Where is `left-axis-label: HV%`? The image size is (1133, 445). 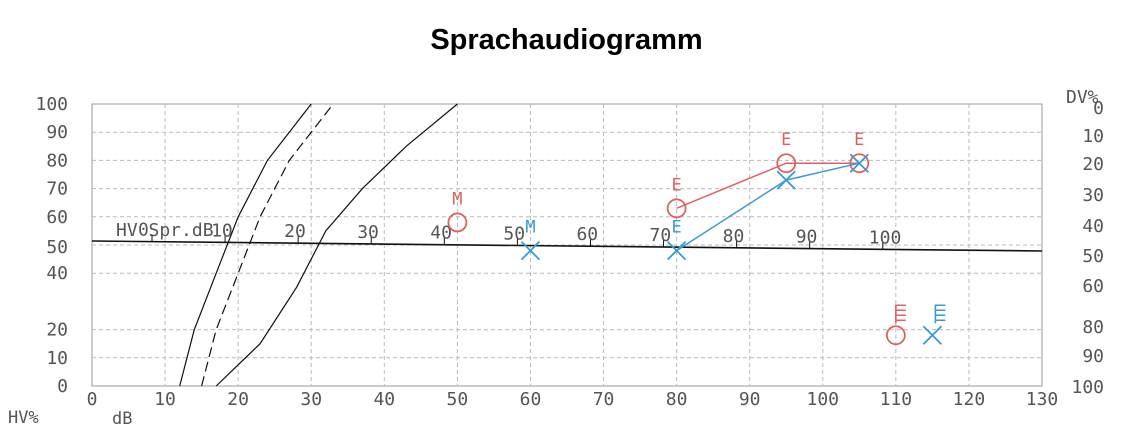 left-axis-label: HV% is located at coordinates (23, 418).